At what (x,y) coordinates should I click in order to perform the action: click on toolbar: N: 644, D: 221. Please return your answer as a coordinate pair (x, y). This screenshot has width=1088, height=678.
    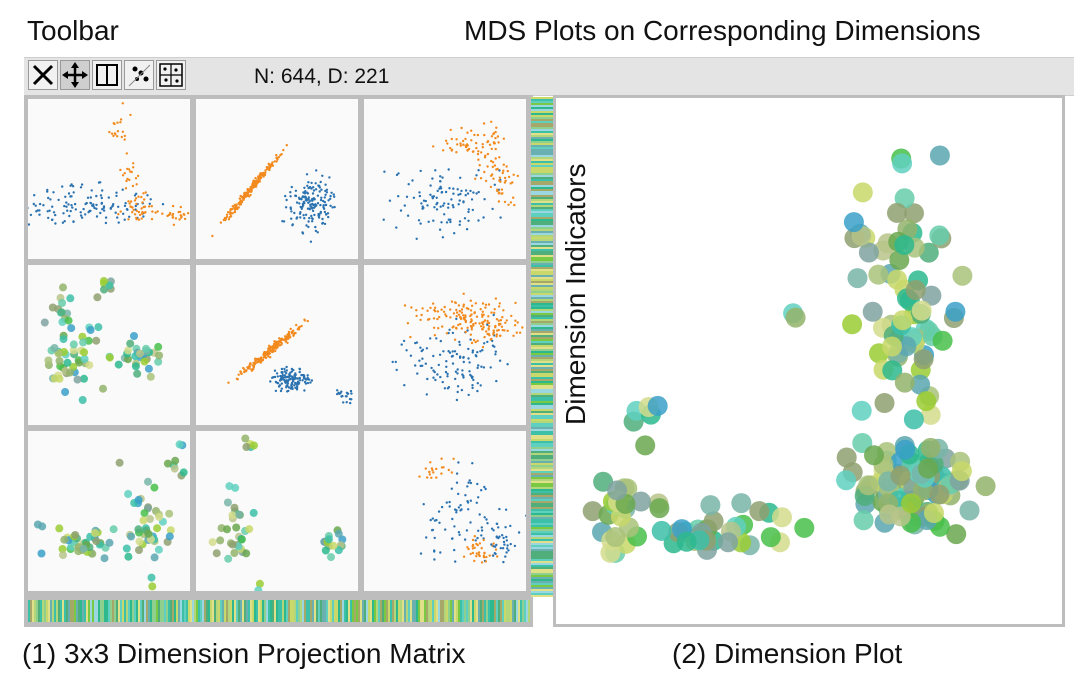
    Looking at the image, I should click on (549, 76).